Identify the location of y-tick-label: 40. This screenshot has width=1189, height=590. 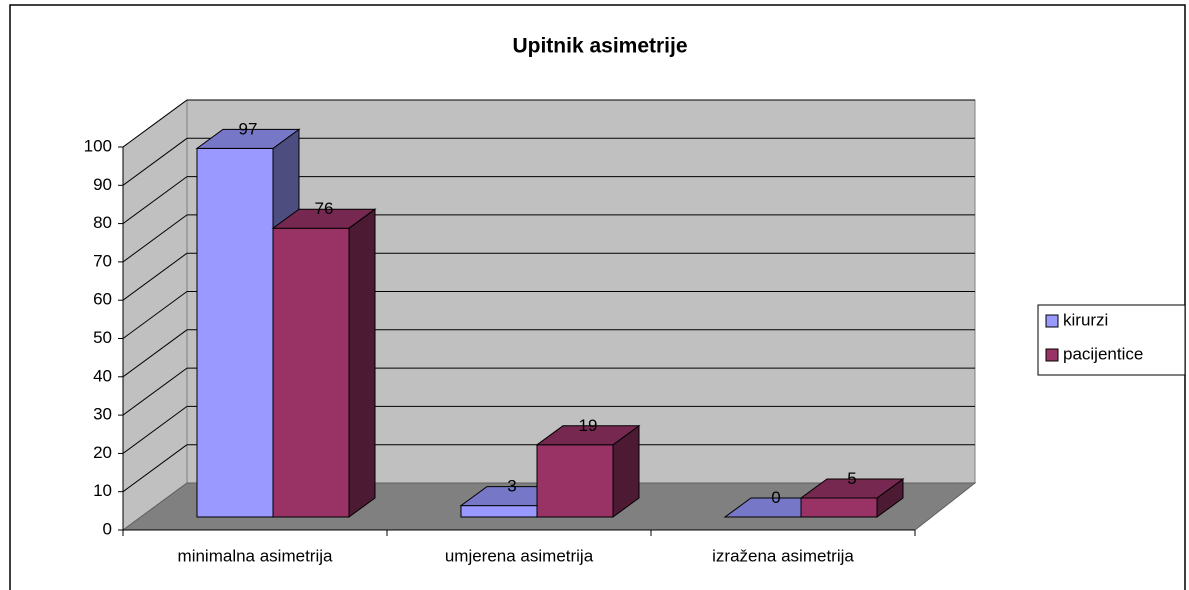
(102, 375).